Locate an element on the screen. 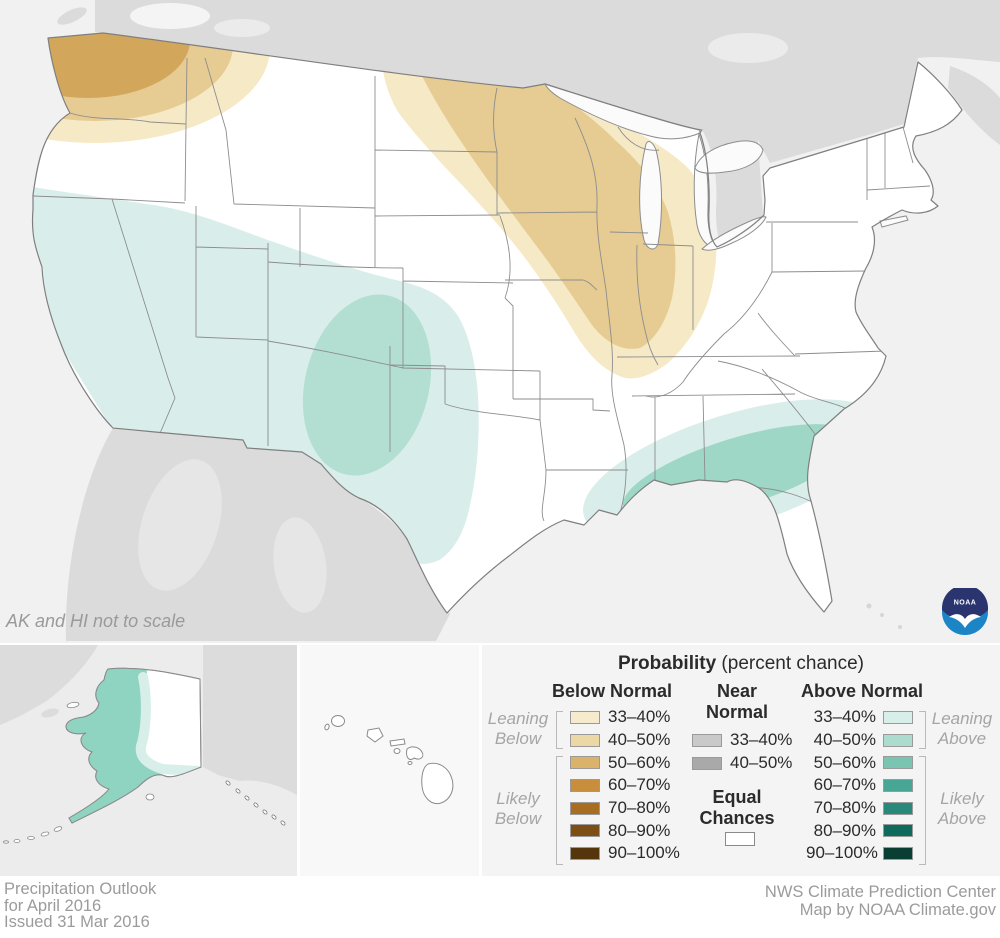 This screenshot has width=1000, height=938. leaning-above-line1: Leaning is located at coordinates (962, 718).